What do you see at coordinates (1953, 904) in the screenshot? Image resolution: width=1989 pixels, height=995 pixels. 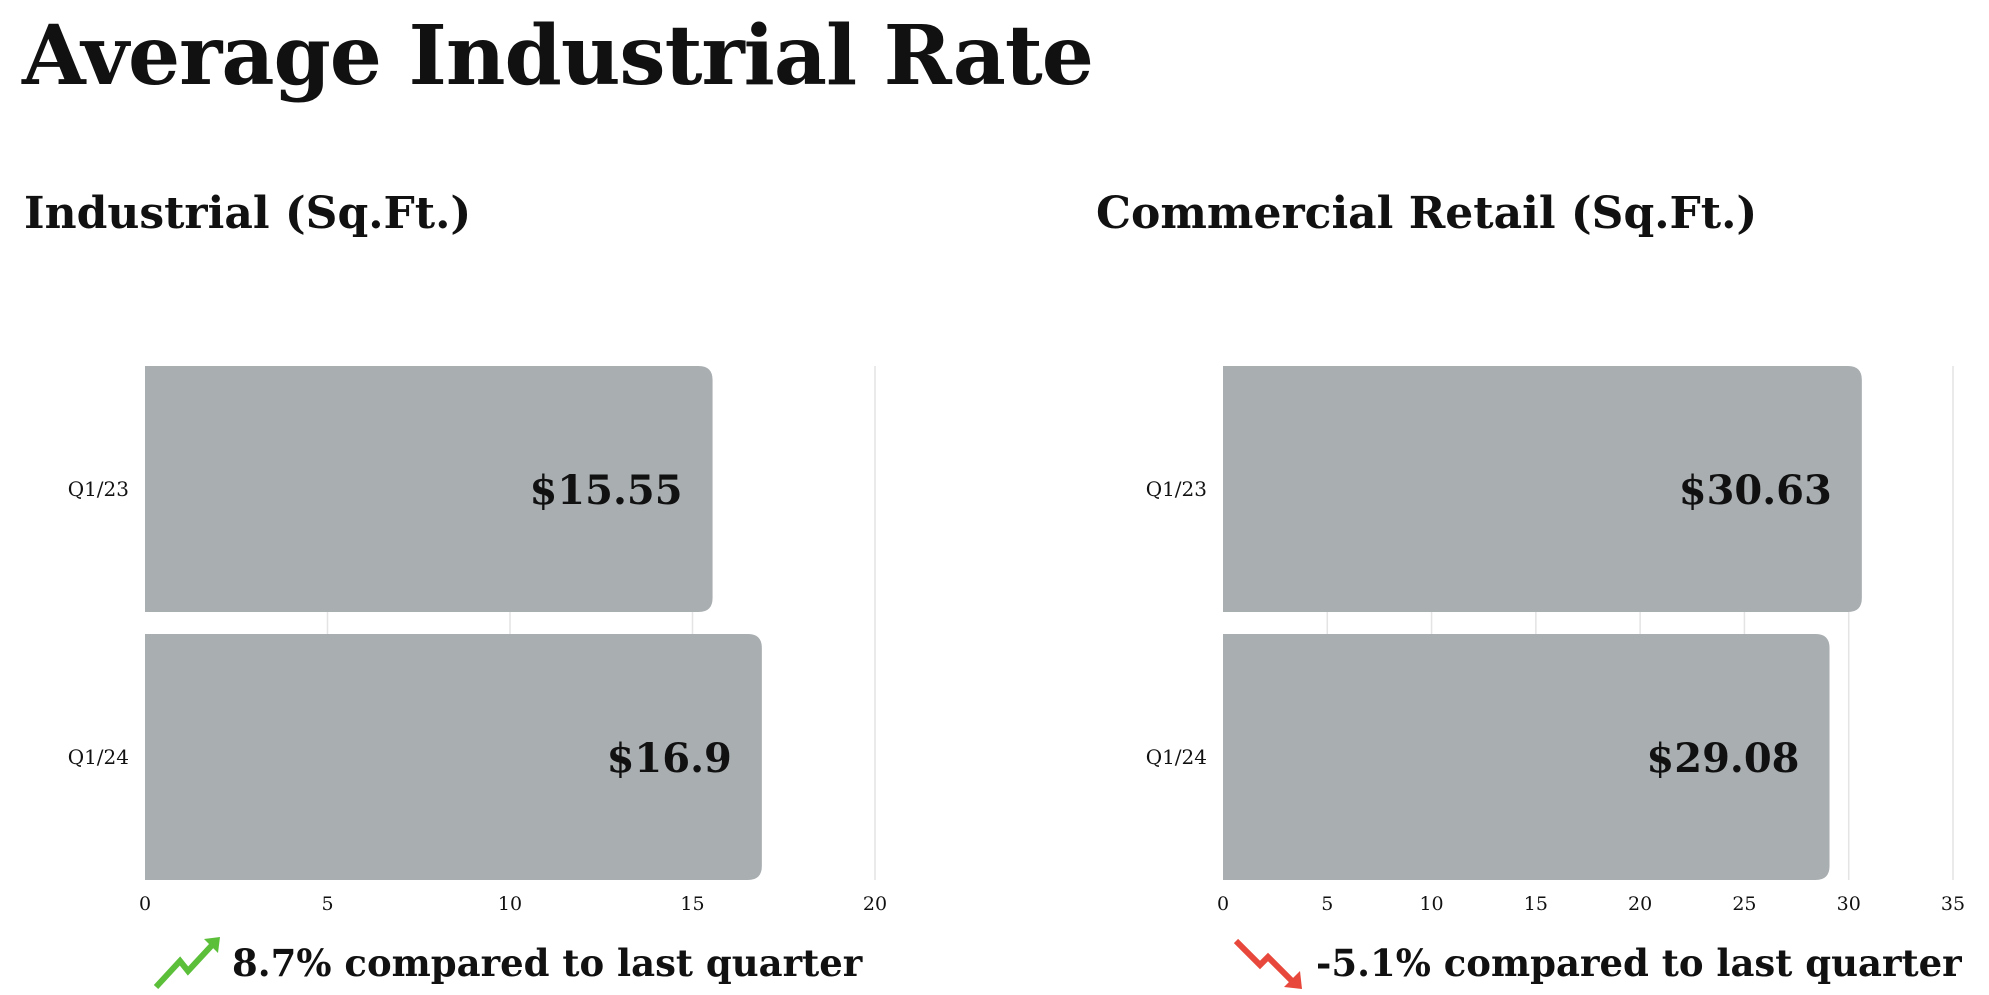 I see `x-tick-label: 35` at bounding box center [1953, 904].